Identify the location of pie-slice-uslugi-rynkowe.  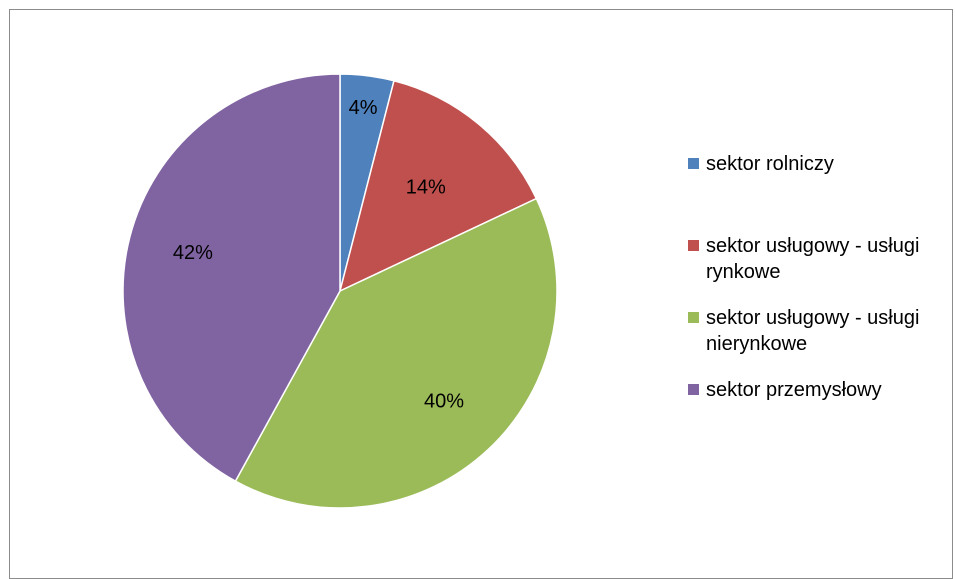
(438, 186).